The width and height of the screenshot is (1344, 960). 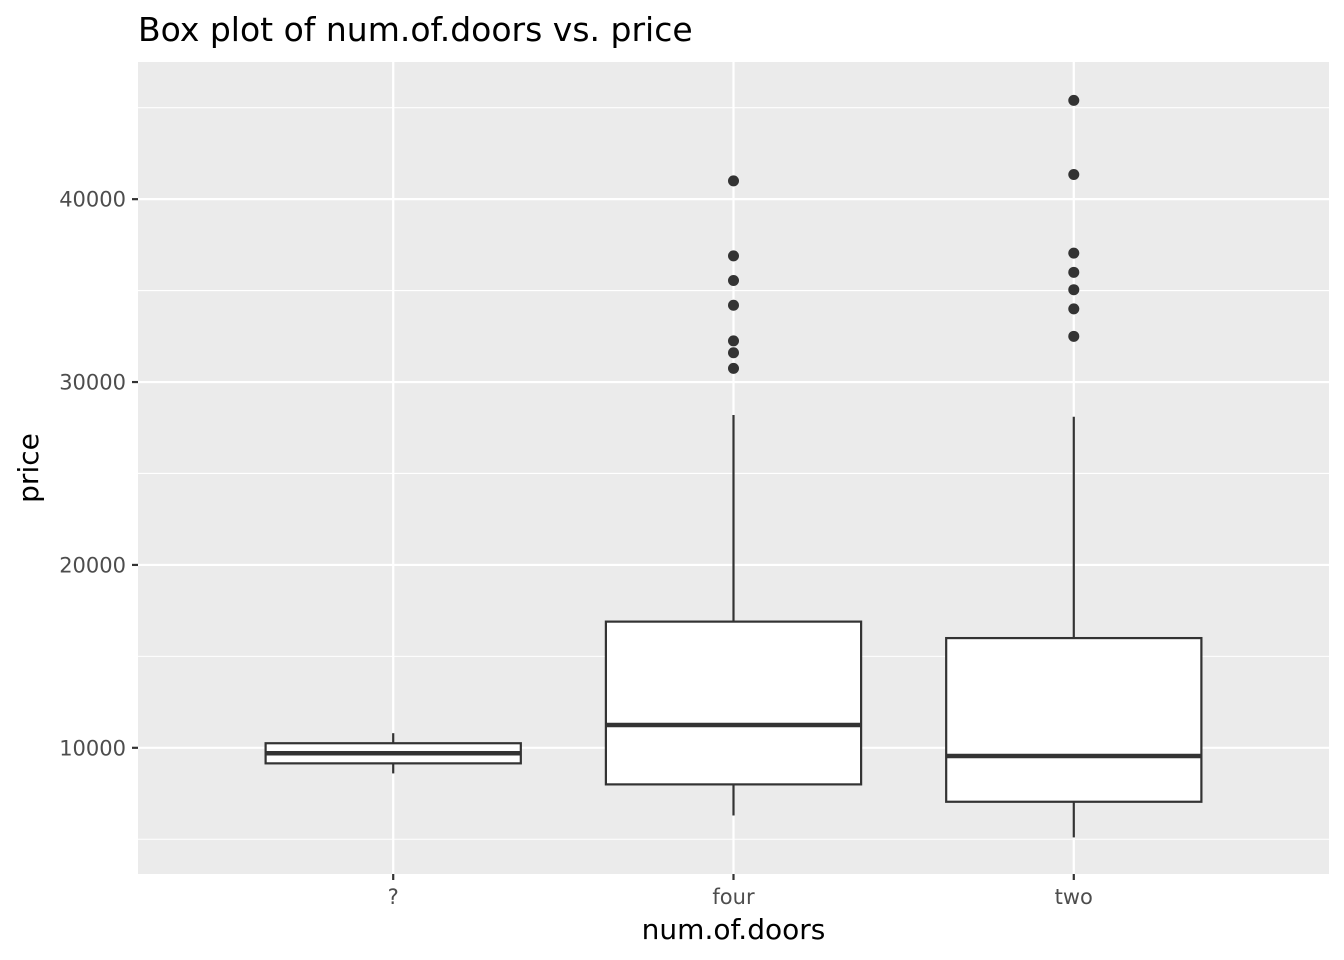 I want to click on x-axis-title: num.of.doors, so click(x=734, y=929).